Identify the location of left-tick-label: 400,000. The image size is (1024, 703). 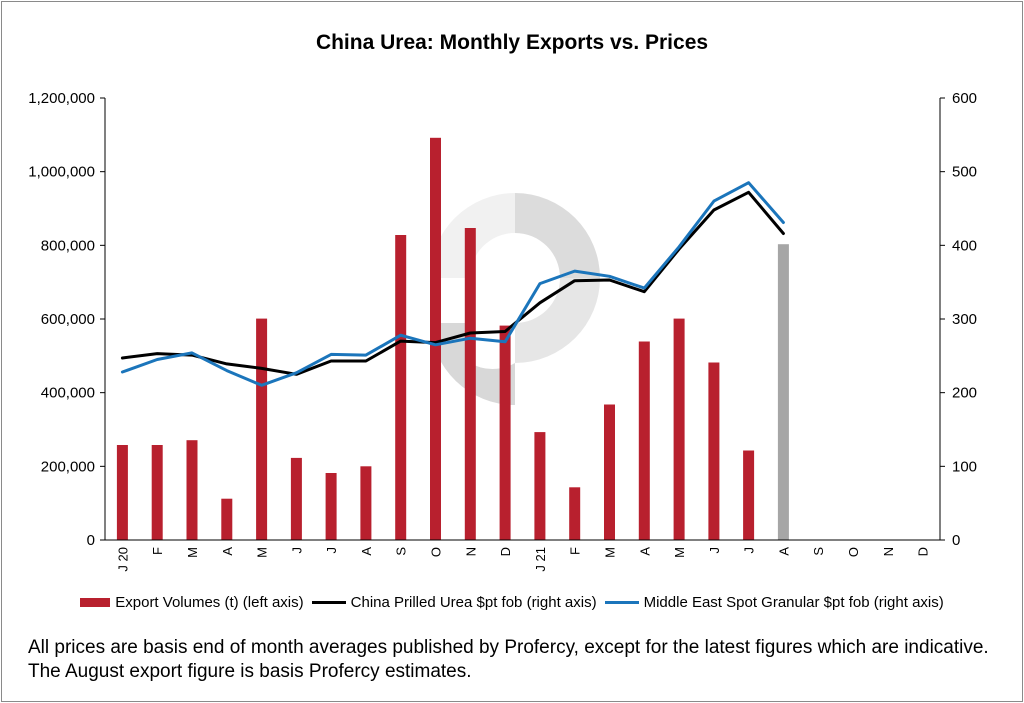
(68, 393).